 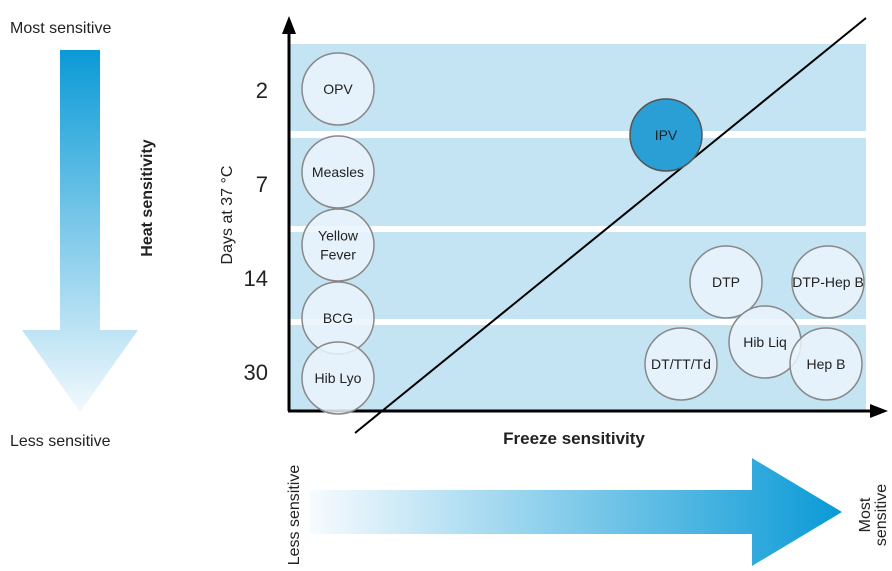 I want to click on vaccine-label: DTP, so click(x=726, y=282).